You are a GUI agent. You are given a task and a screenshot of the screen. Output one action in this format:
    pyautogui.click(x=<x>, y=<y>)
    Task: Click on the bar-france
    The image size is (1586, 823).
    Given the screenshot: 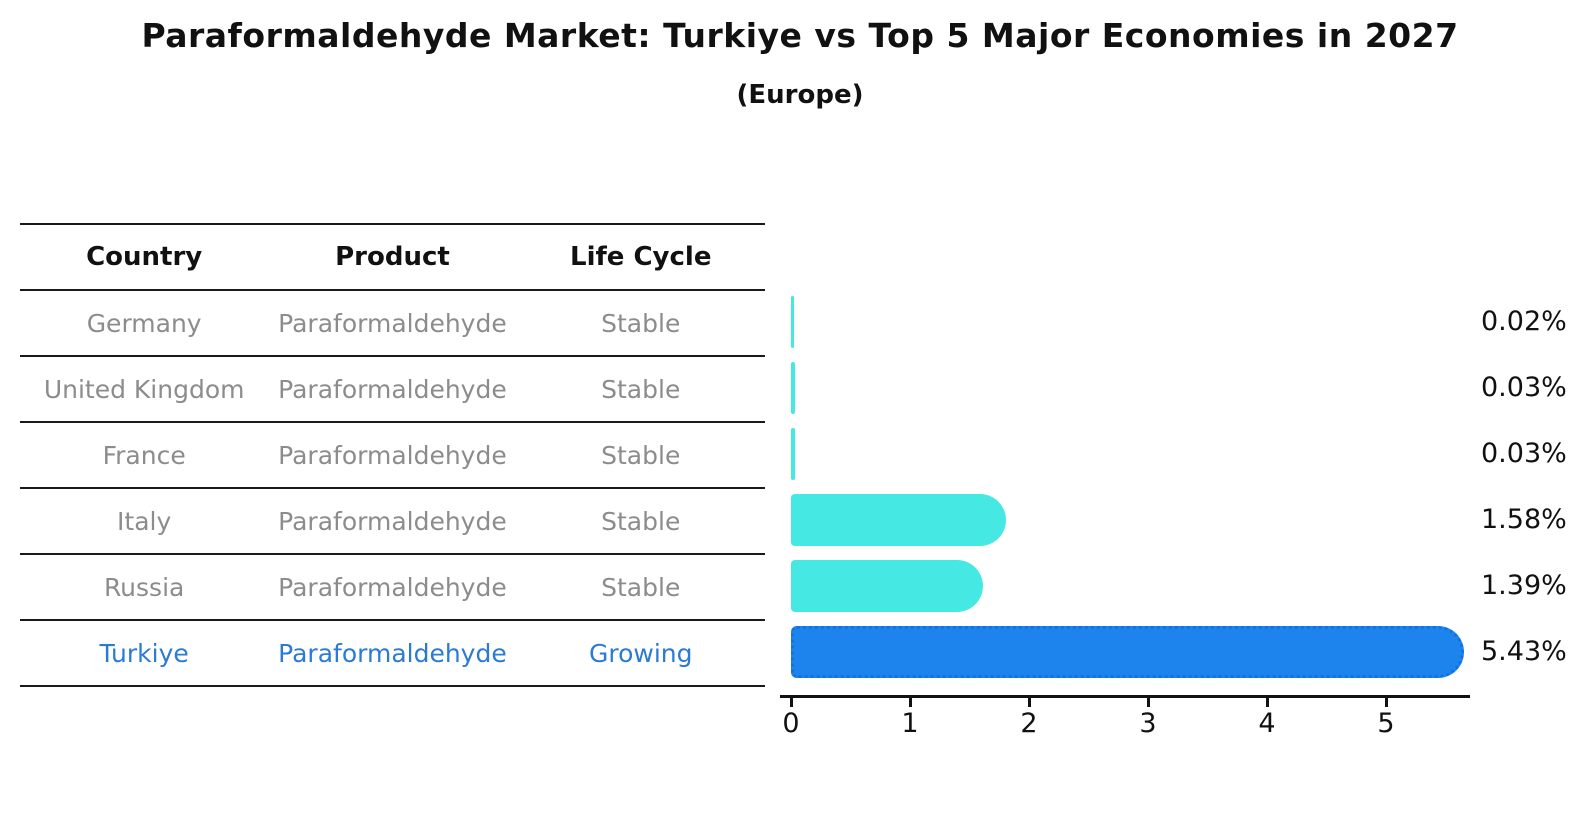 What is the action you would take?
    pyautogui.click(x=793, y=454)
    